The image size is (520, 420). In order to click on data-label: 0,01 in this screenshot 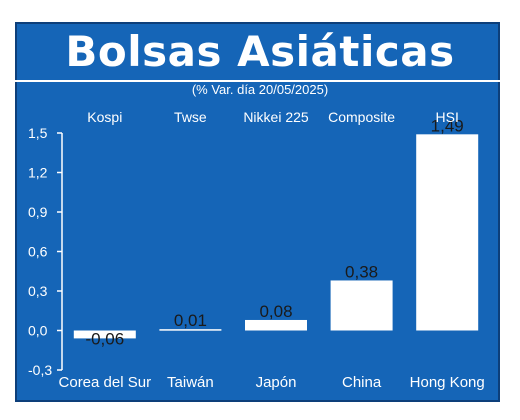, I will do `click(190, 320)`.